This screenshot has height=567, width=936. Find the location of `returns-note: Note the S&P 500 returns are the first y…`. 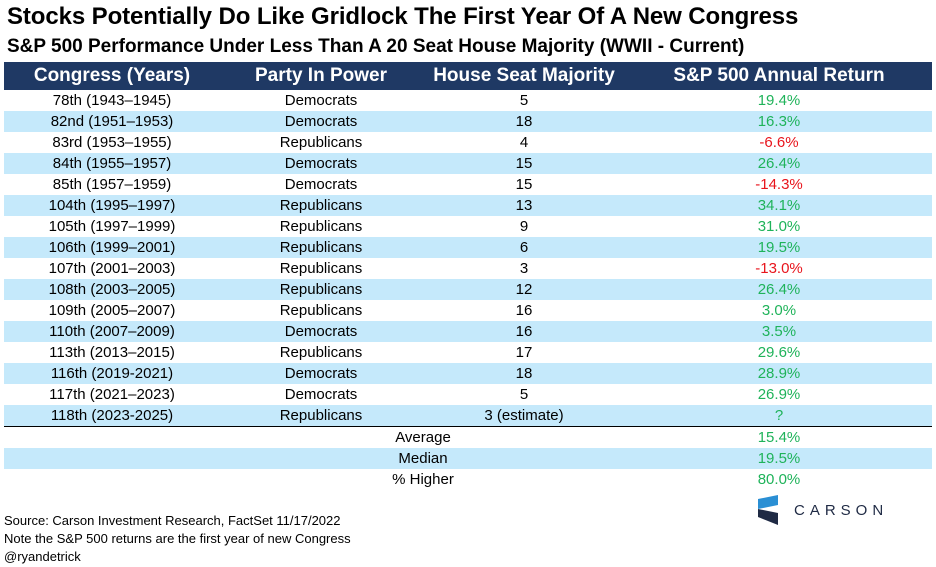

returns-note: Note the S&P 500 returns are the first y… is located at coordinates (177, 538).